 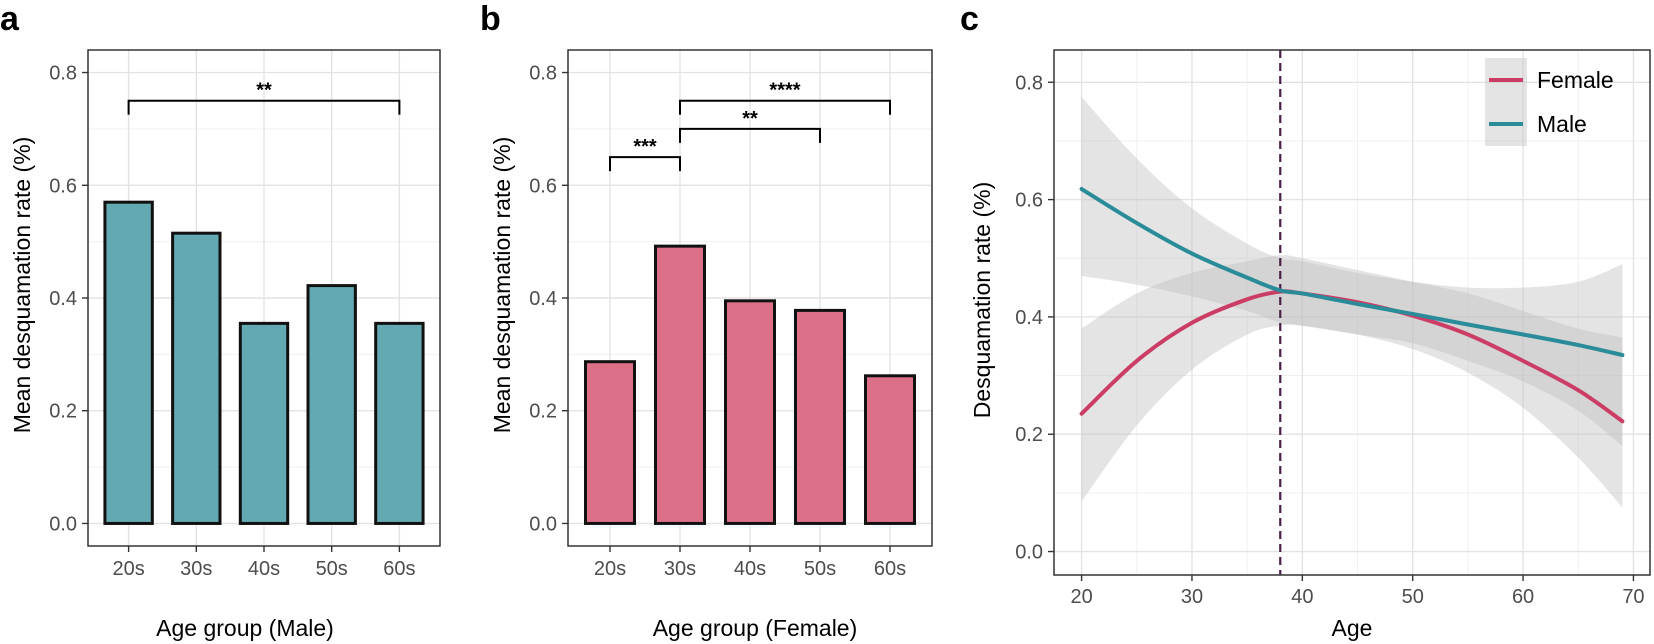 What do you see at coordinates (755, 628) in the screenshot?
I see `x-axis-title: Age group (Female)` at bounding box center [755, 628].